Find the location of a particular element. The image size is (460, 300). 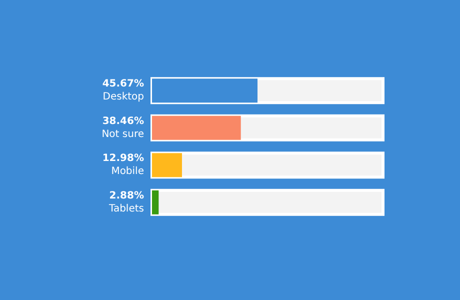

y-tick-label: Mobile is located at coordinates (127, 172).